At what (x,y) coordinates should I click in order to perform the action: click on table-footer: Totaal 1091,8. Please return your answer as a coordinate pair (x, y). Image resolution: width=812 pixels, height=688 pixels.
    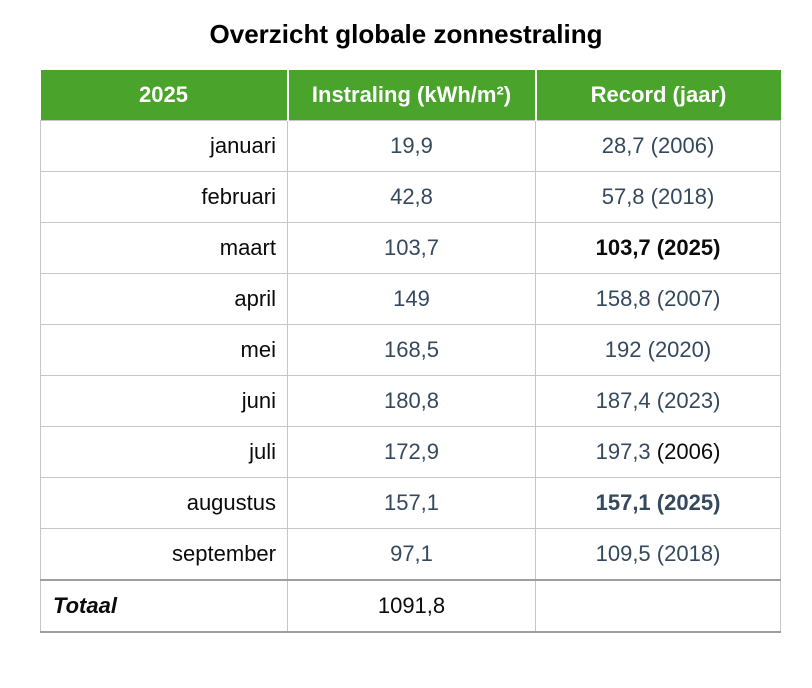
    Looking at the image, I should click on (410, 606).